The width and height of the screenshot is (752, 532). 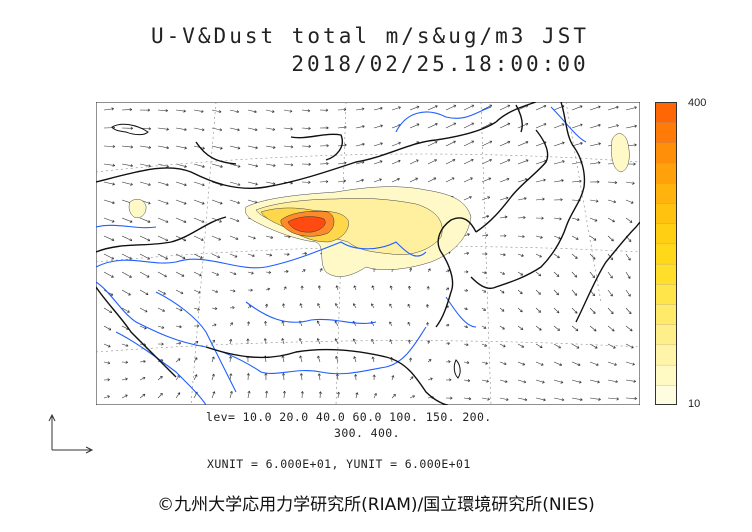 I want to click on colorbar-min-label: 10, so click(x=694, y=404).